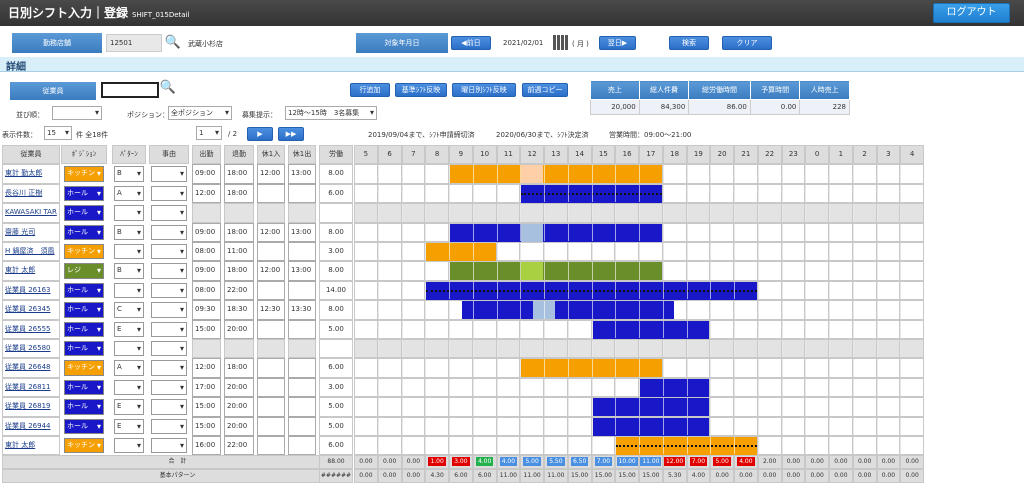 This screenshot has width=1024, height=491. What do you see at coordinates (31, 290) in the screenshot?
I see `employee-name-link: 従業員 26163` at bounding box center [31, 290].